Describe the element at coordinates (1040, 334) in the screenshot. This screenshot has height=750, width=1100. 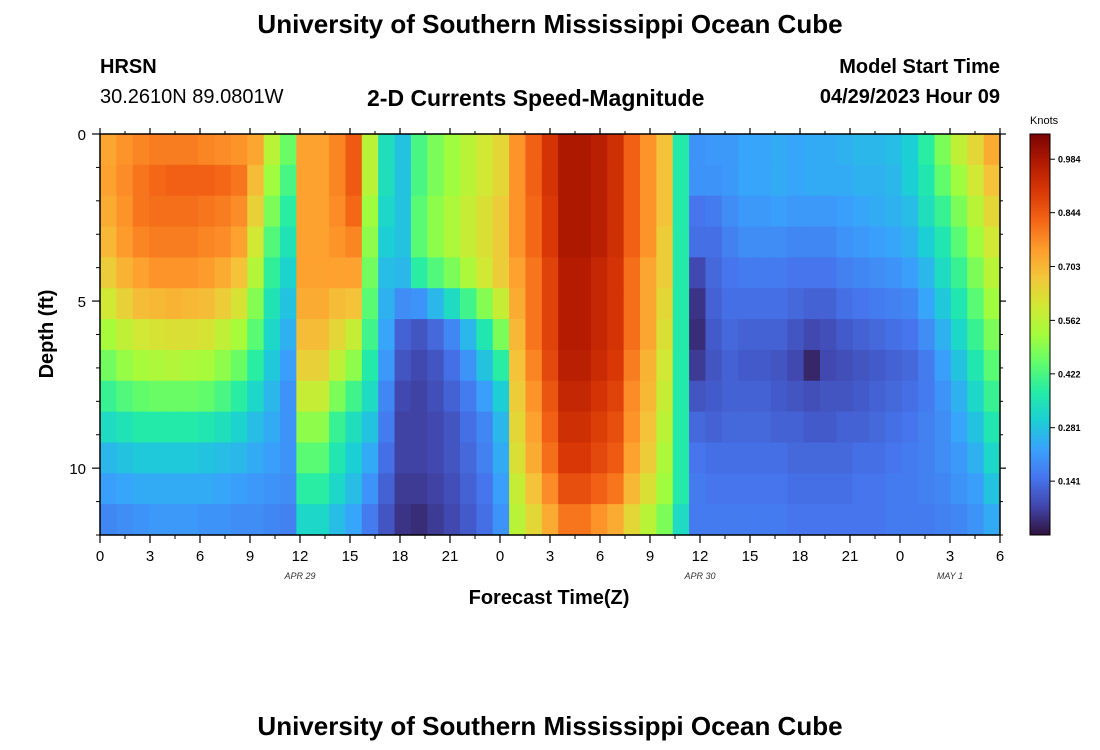
I see `colorbar-gradient` at that location.